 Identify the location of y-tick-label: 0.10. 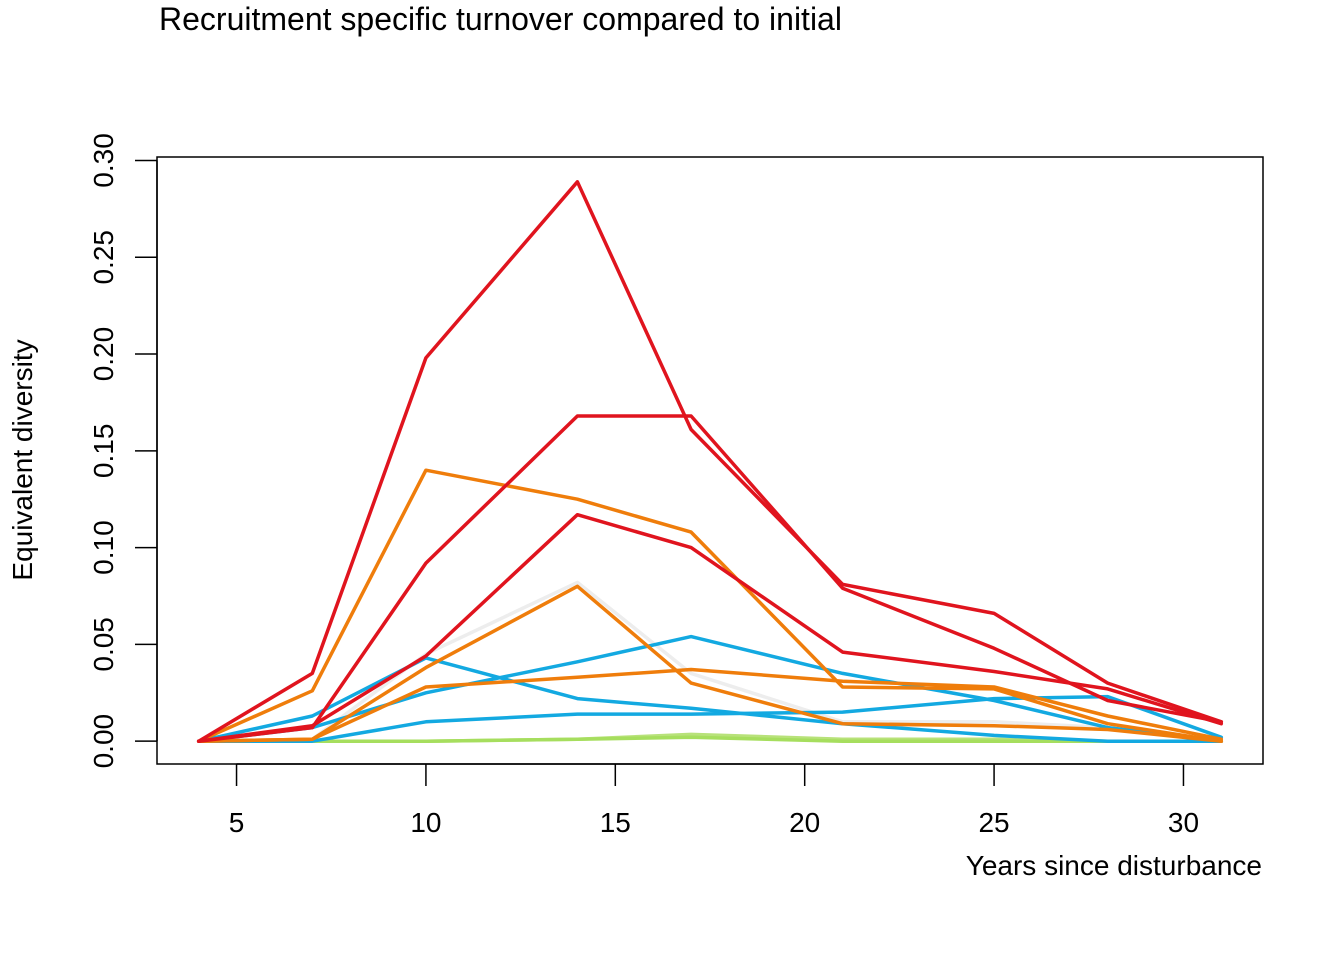
(103, 547).